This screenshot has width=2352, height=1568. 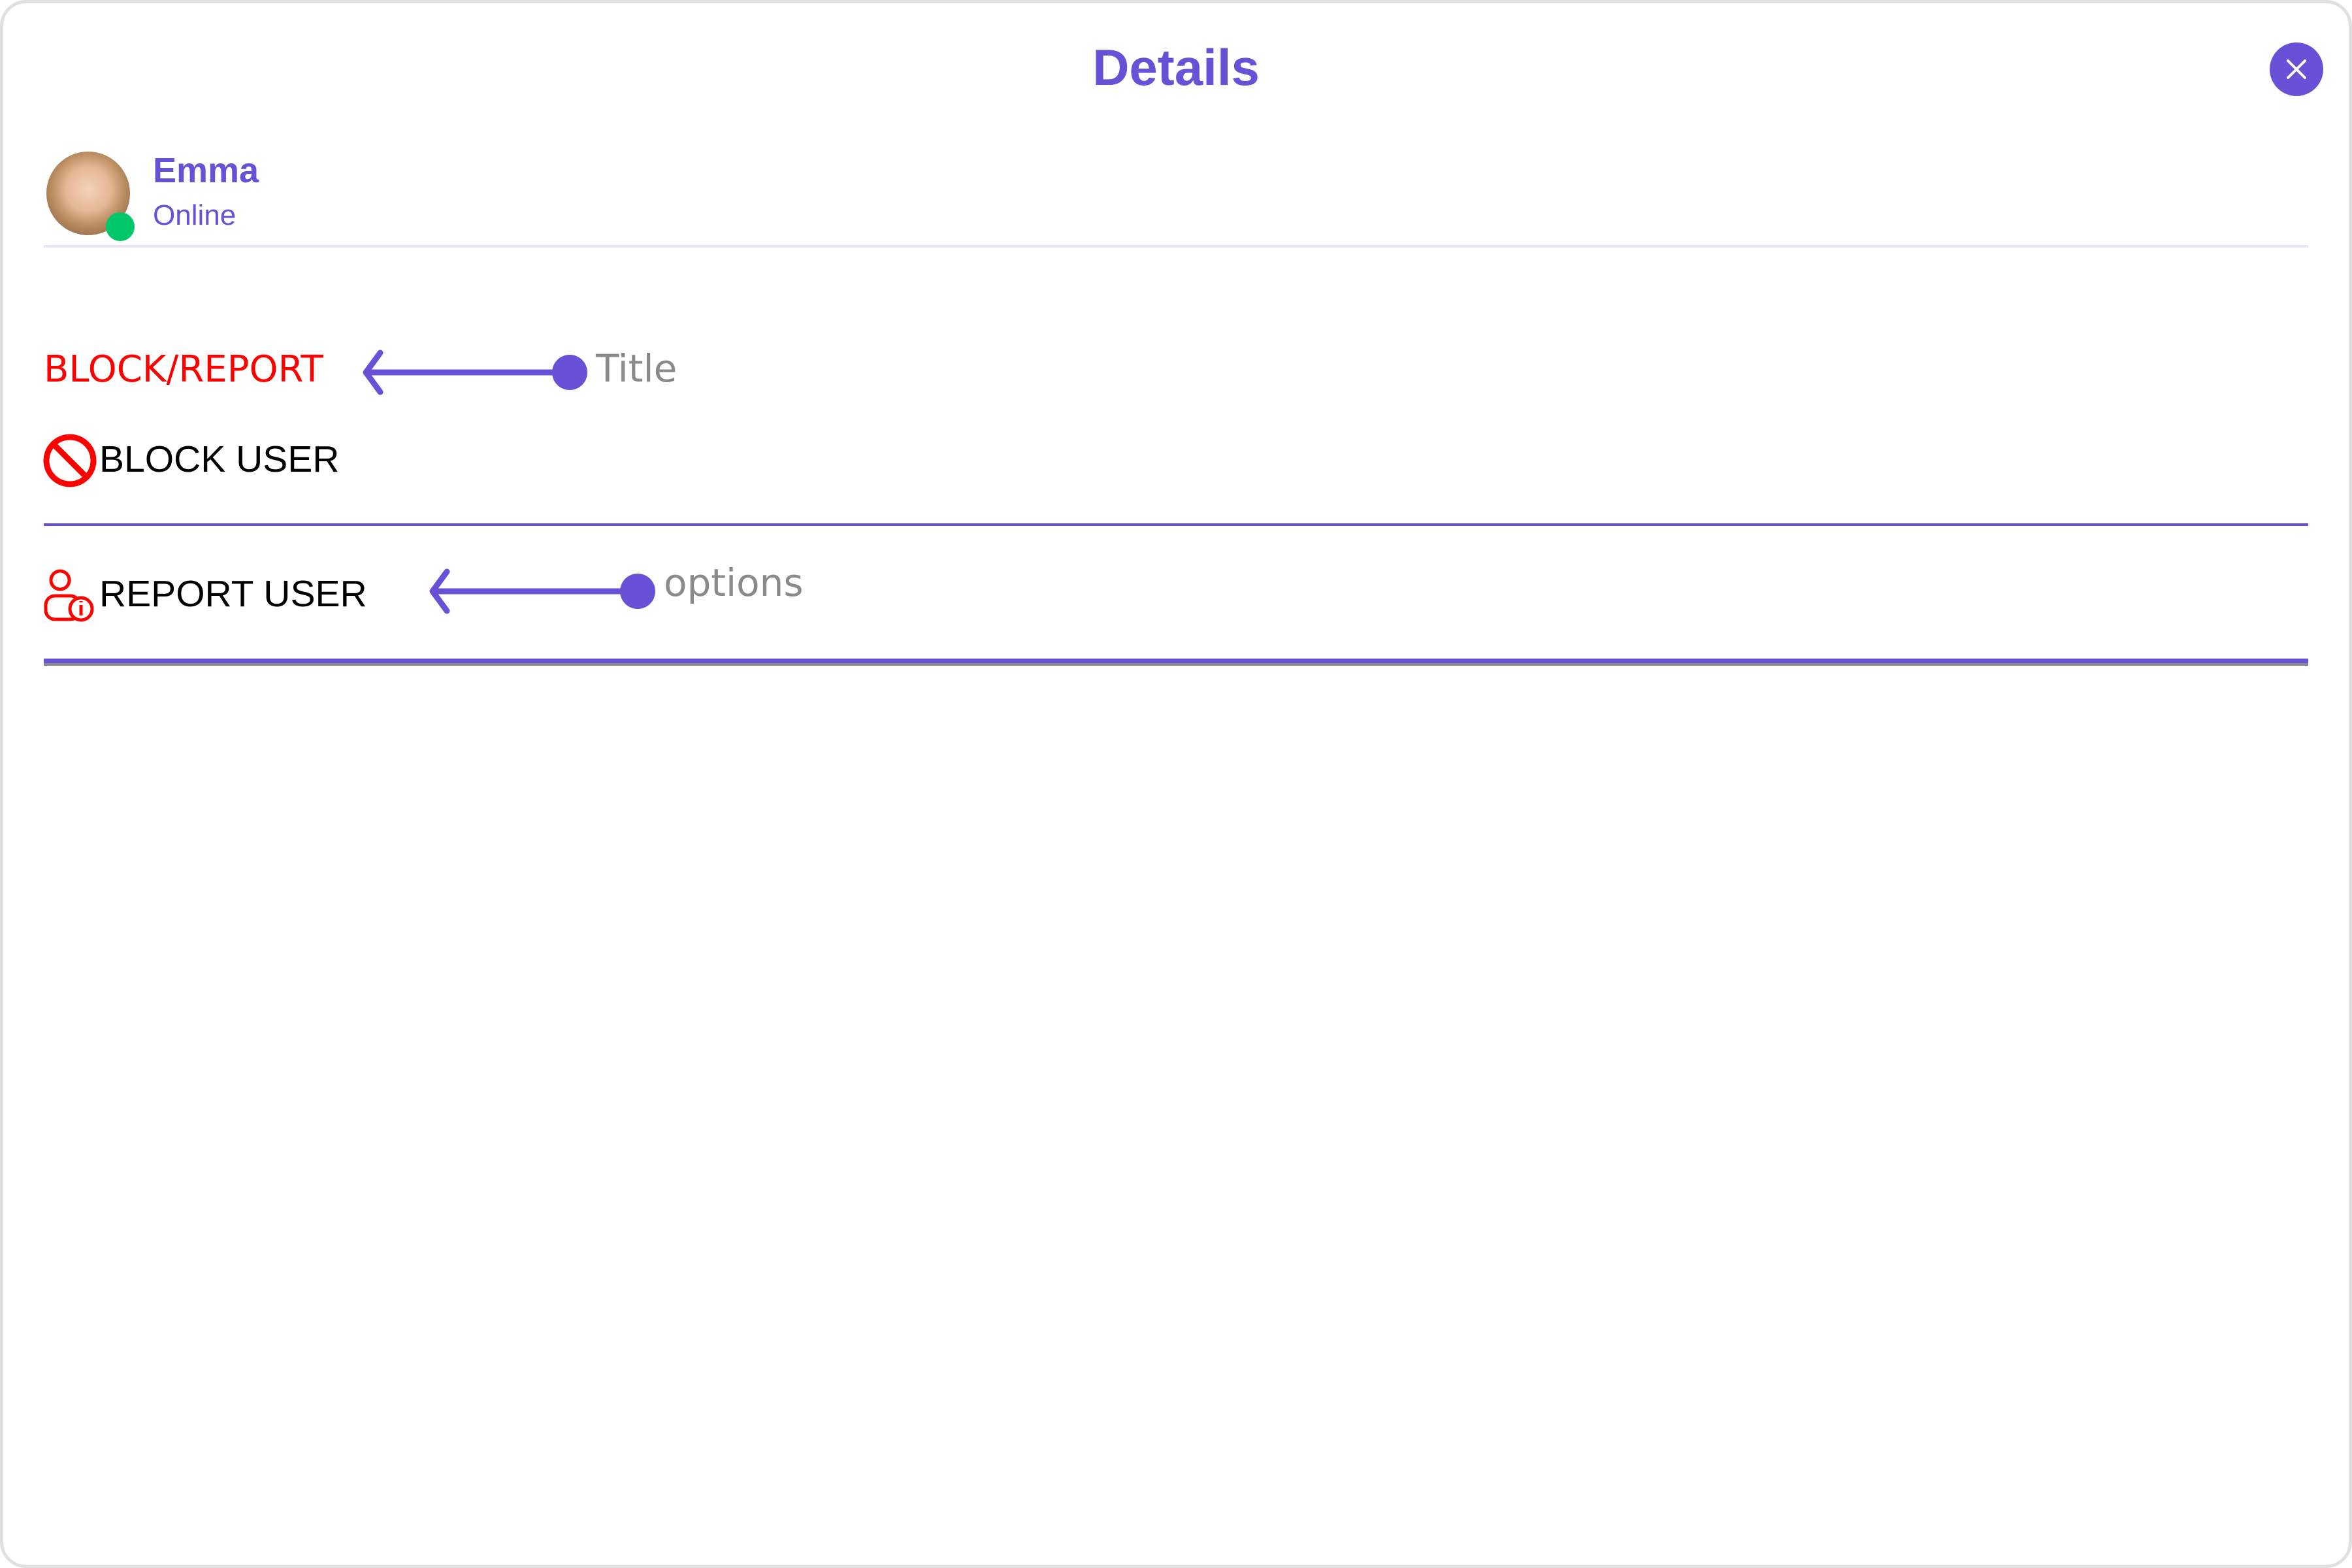 What do you see at coordinates (542, 591) in the screenshot?
I see `annotation-arrow-options` at bounding box center [542, 591].